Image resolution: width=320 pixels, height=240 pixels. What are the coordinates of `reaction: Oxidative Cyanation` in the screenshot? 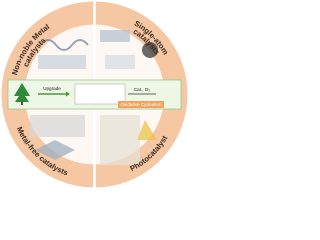 It's located at (141, 104).